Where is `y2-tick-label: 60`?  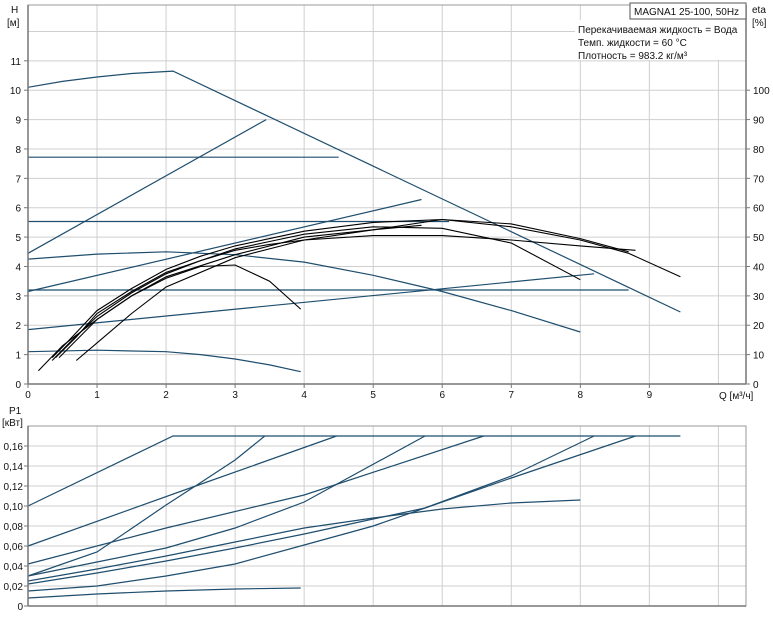 y2-tick-label: 60 is located at coordinates (759, 209).